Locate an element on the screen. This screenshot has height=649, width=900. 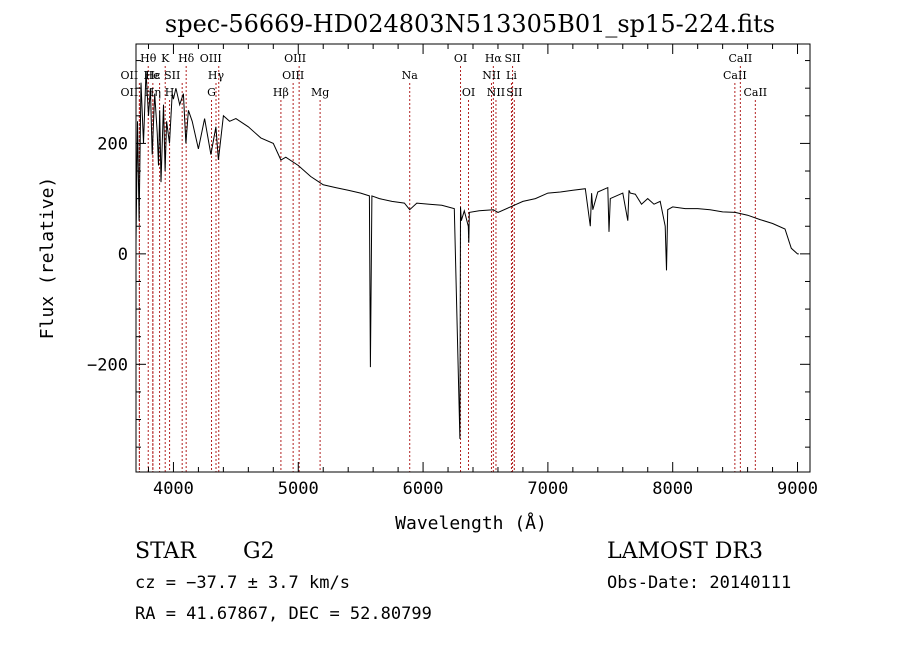
coordinates-text: RA = 41.67867, DEC = 52.80799 is located at coordinates (283, 614).